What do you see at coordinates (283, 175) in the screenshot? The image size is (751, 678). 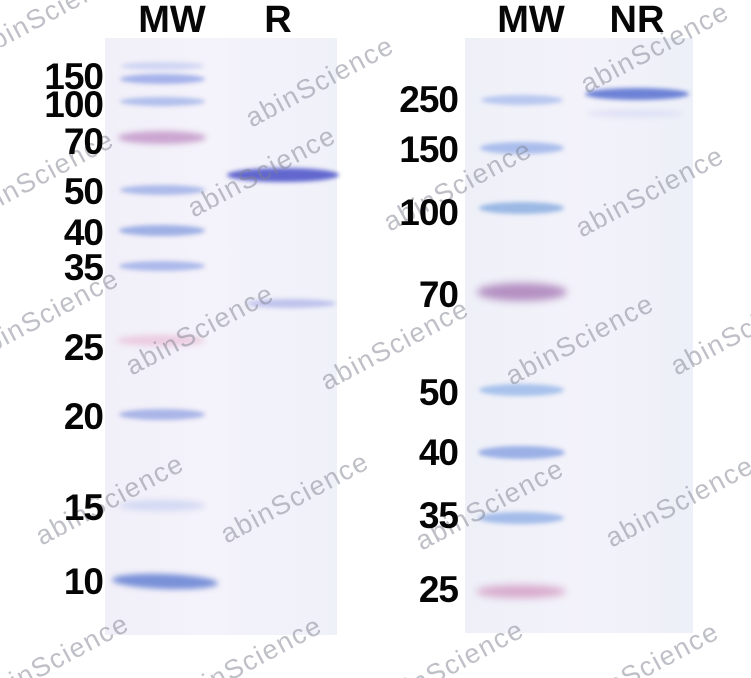 I see `left-lane-upper-band` at bounding box center [283, 175].